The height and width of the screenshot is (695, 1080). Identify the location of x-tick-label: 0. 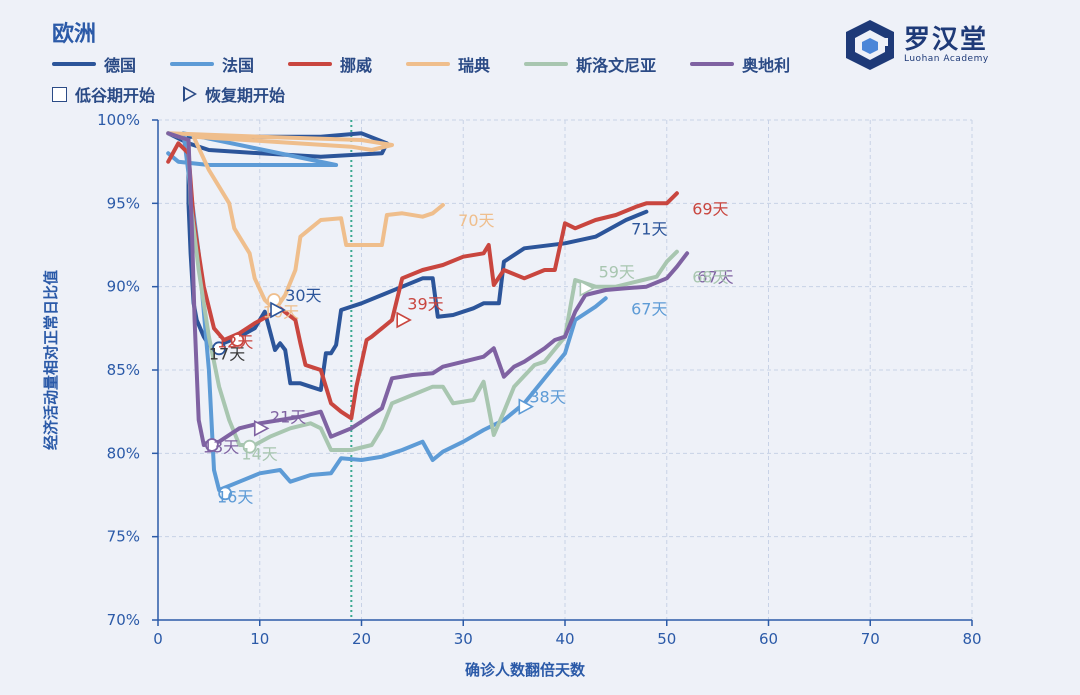
(158, 639).